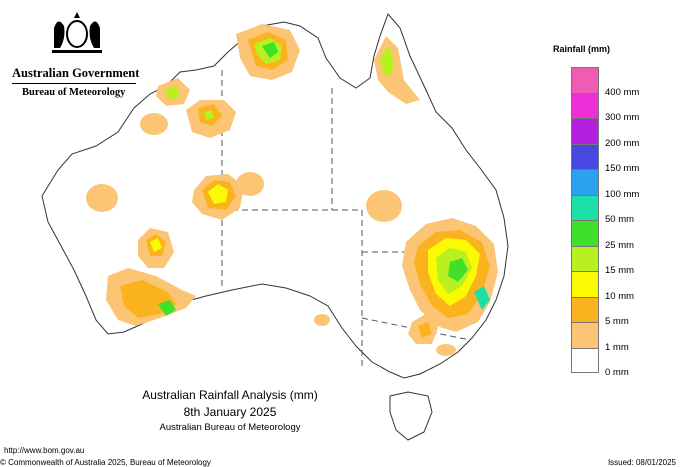  What do you see at coordinates (44, 450) in the screenshot?
I see `website-link: http://www.bom.gov.au` at bounding box center [44, 450].